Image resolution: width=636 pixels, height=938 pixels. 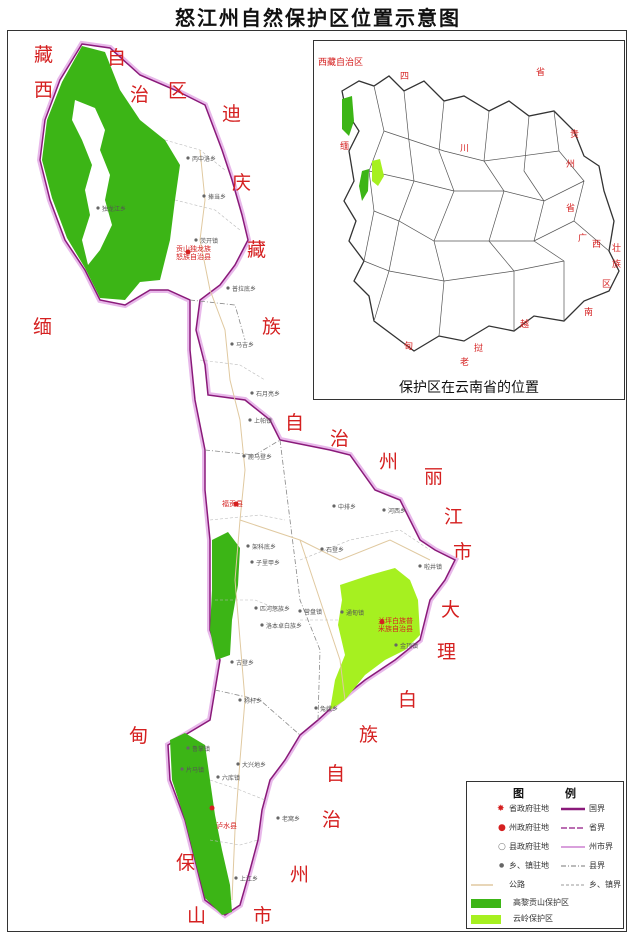 What do you see at coordinates (255, 517) in the screenshot?
I see `county-borders` at bounding box center [255, 517].